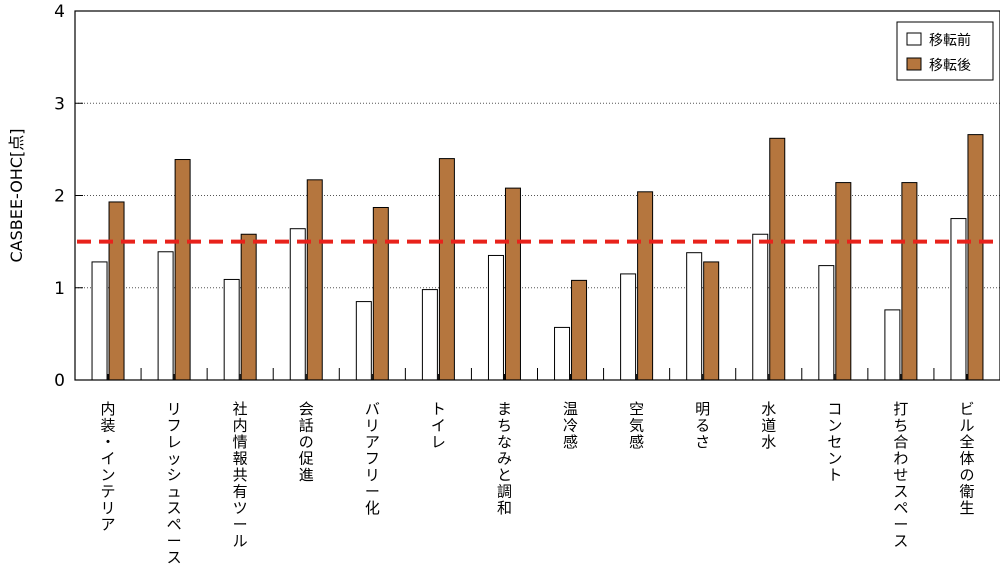  What do you see at coordinates (570, 425) in the screenshot?
I see `x-label-7: 温冷感` at bounding box center [570, 425].